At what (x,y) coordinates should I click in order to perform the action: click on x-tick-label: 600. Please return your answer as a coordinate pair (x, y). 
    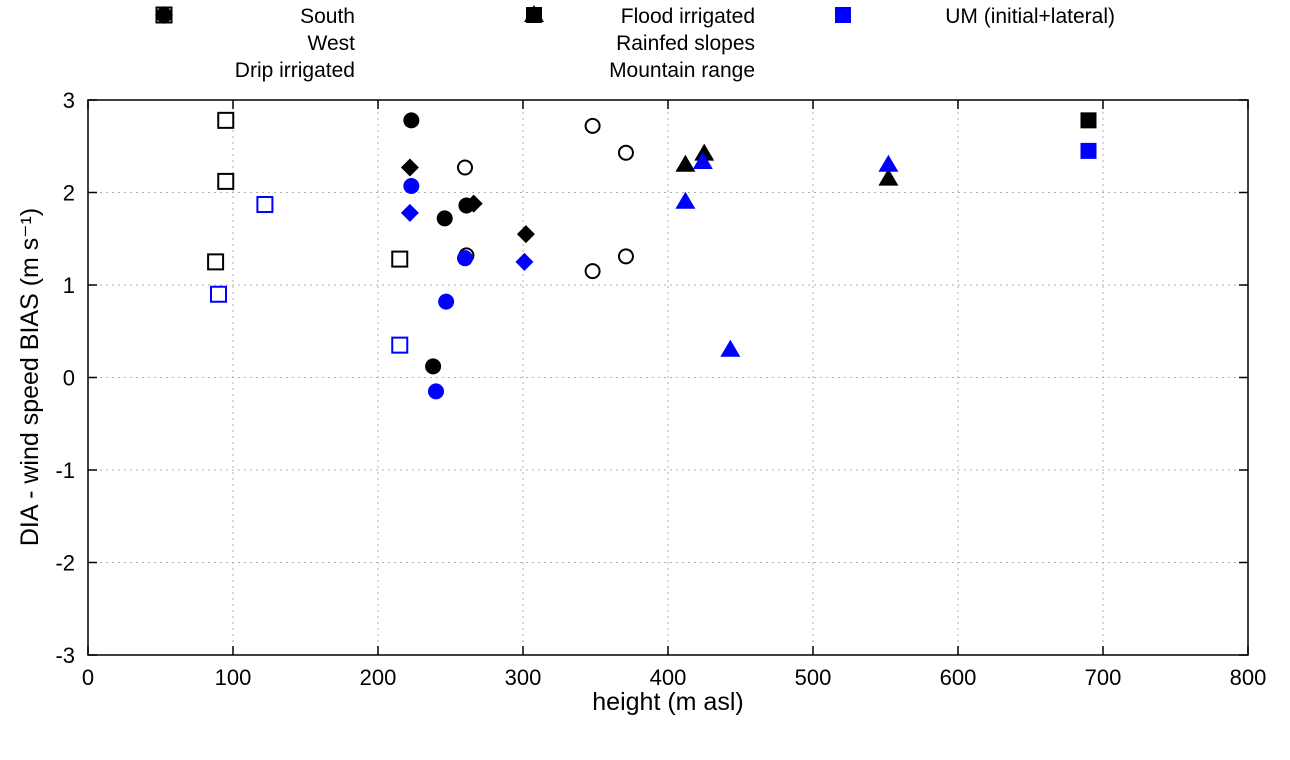
    Looking at the image, I should click on (958, 677).